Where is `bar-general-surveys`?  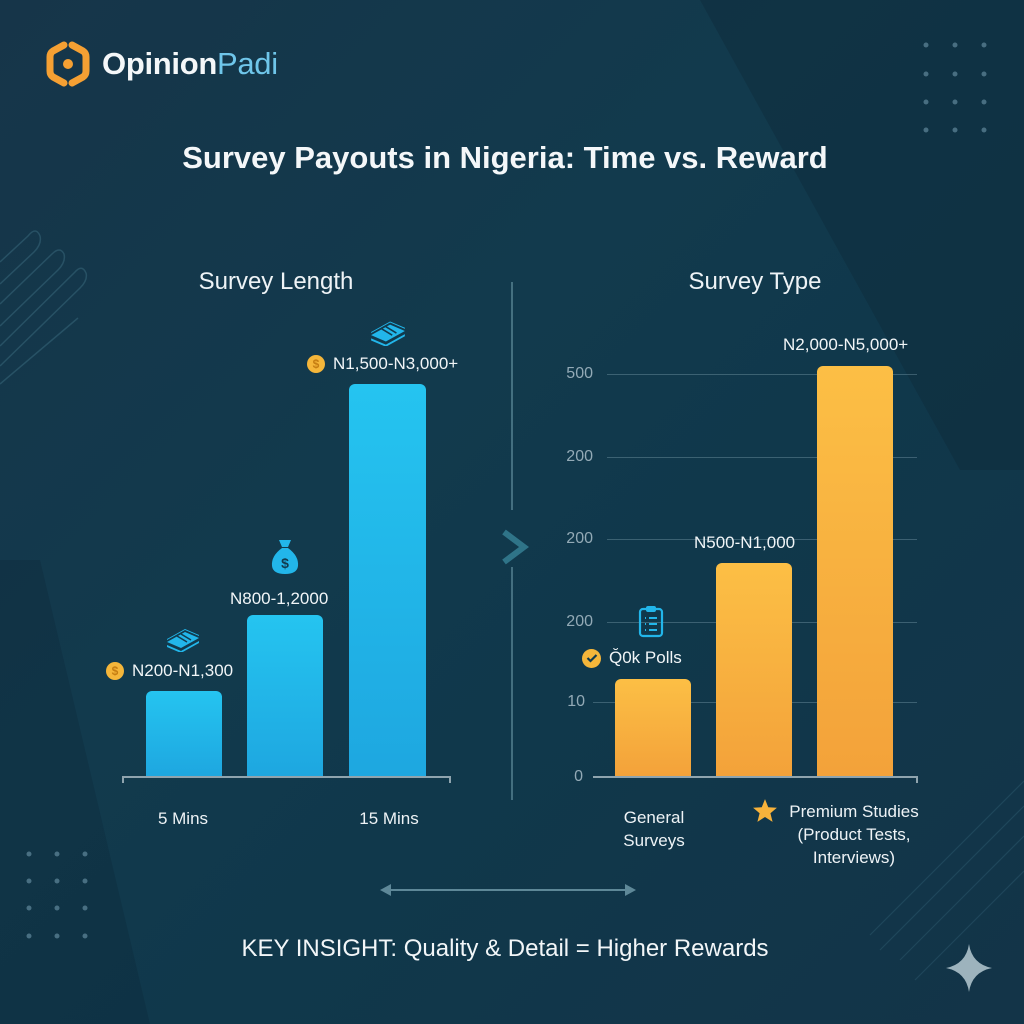
bar-general-surveys is located at coordinates (653, 727).